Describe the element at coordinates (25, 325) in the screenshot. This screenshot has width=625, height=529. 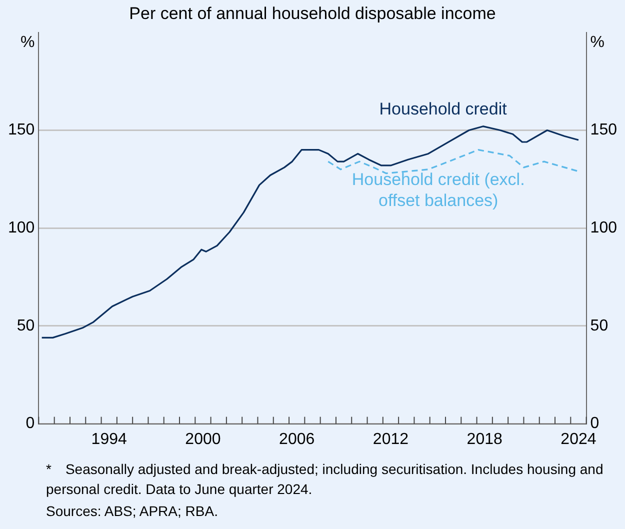
I see `y-tick-label: 50` at that location.